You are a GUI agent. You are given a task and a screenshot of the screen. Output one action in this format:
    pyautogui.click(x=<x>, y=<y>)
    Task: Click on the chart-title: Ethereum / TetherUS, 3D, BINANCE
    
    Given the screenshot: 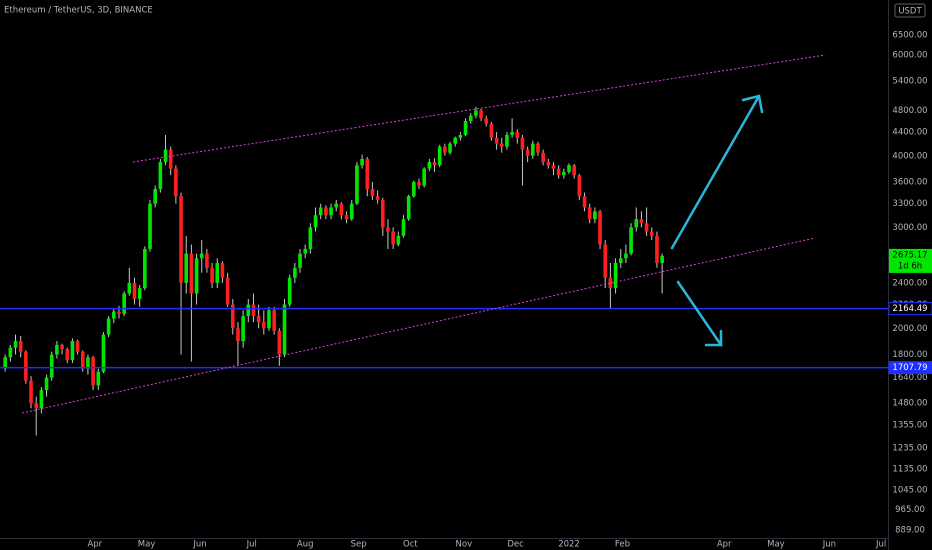 What is the action you would take?
    pyautogui.click(x=78, y=11)
    